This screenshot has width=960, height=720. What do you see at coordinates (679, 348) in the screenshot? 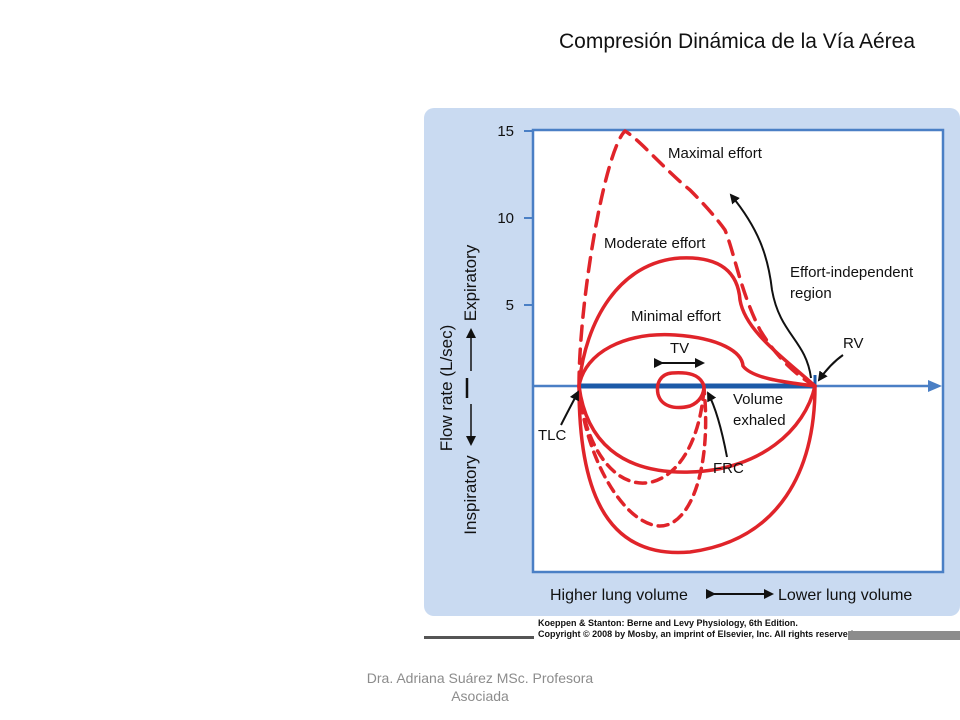
I see `tv-label: TV` at bounding box center [679, 348].